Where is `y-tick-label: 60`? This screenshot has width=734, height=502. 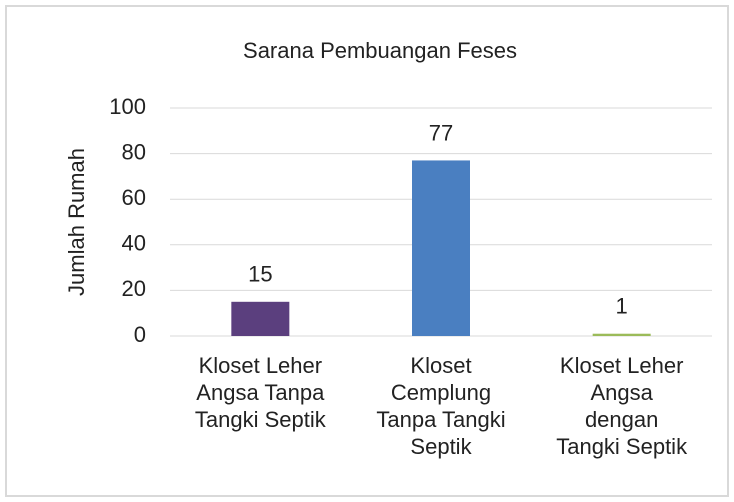 y-tick-label: 60 is located at coordinates (134, 197).